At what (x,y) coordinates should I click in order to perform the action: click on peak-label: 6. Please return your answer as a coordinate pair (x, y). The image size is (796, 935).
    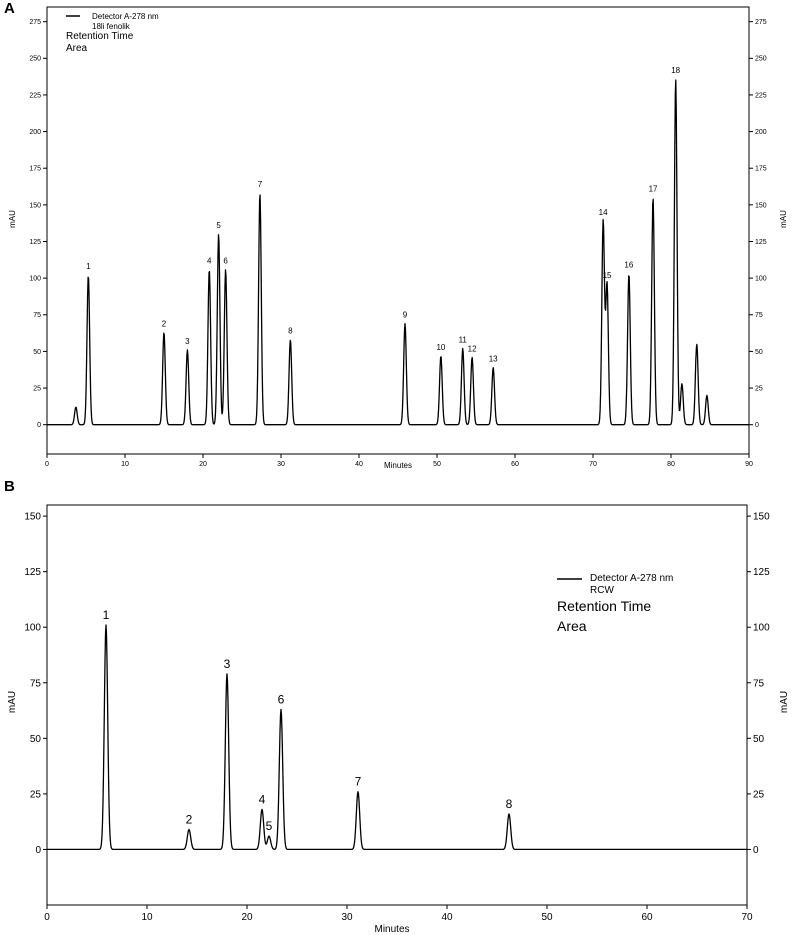
    Looking at the image, I should click on (281, 699).